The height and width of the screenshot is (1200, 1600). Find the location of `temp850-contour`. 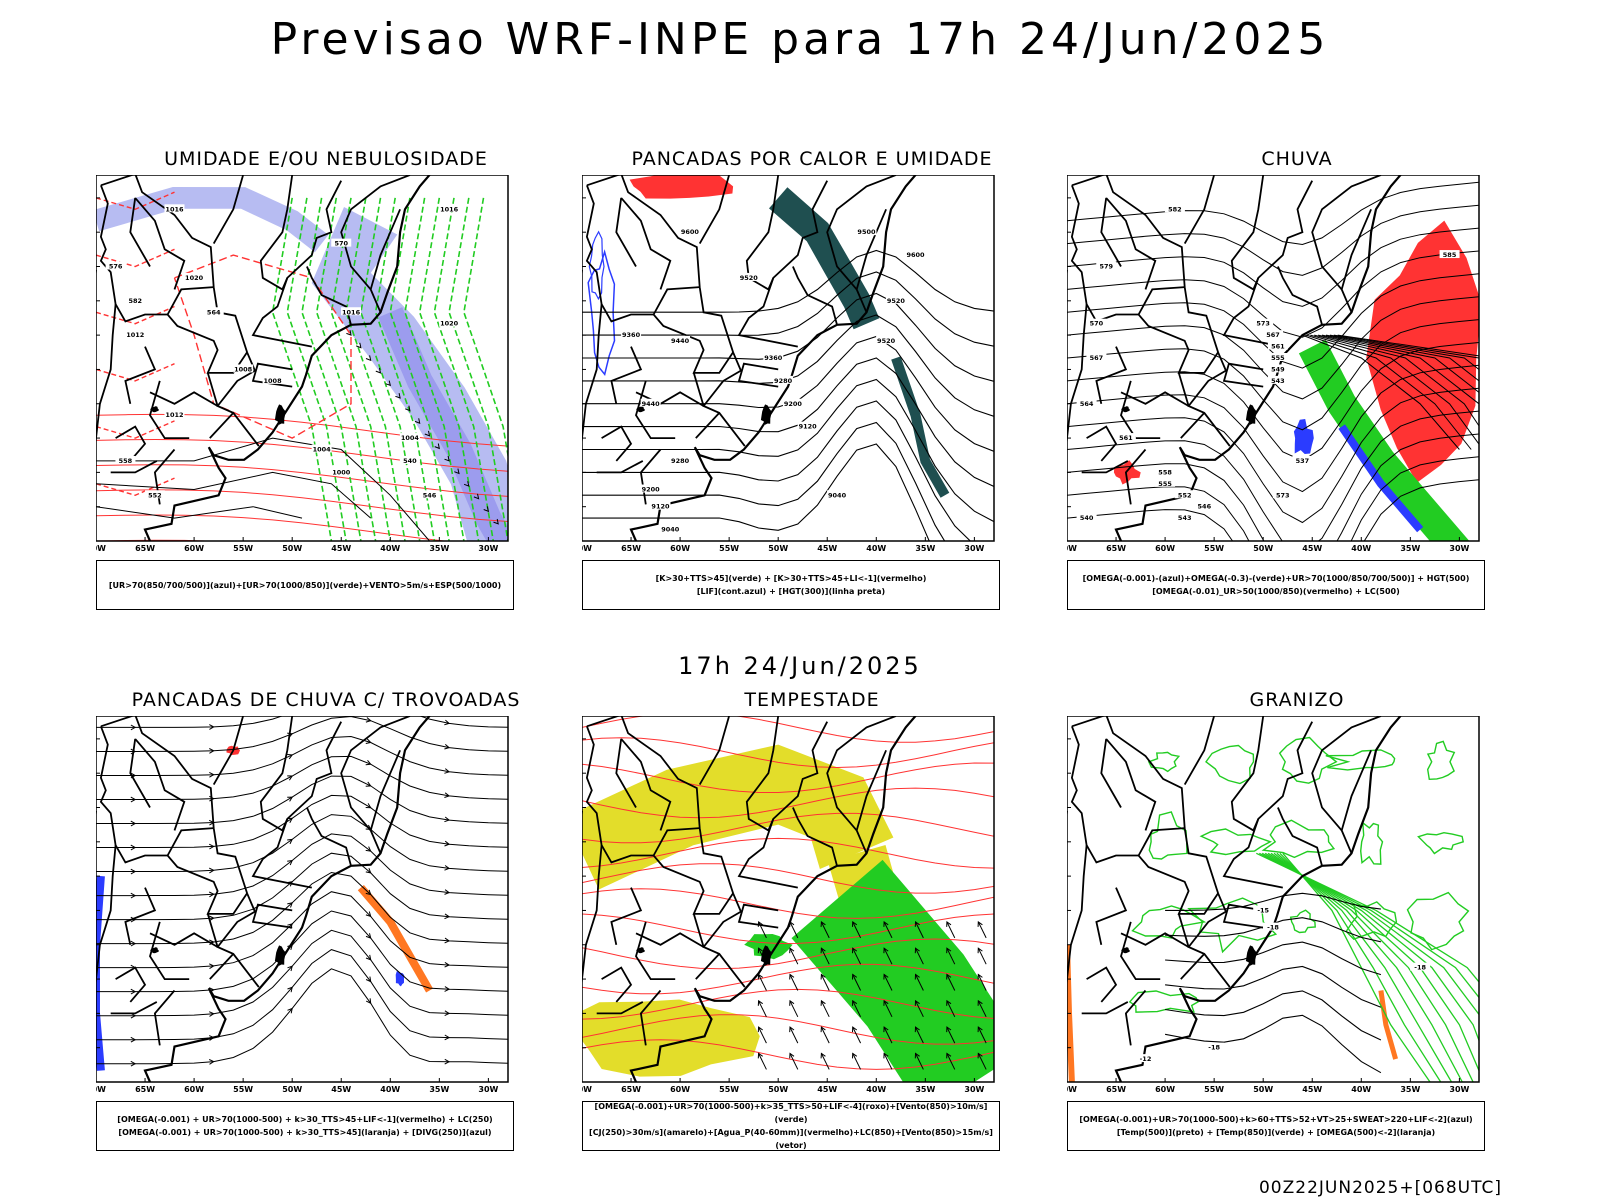

temp850-contour is located at coordinates (1169, 922).